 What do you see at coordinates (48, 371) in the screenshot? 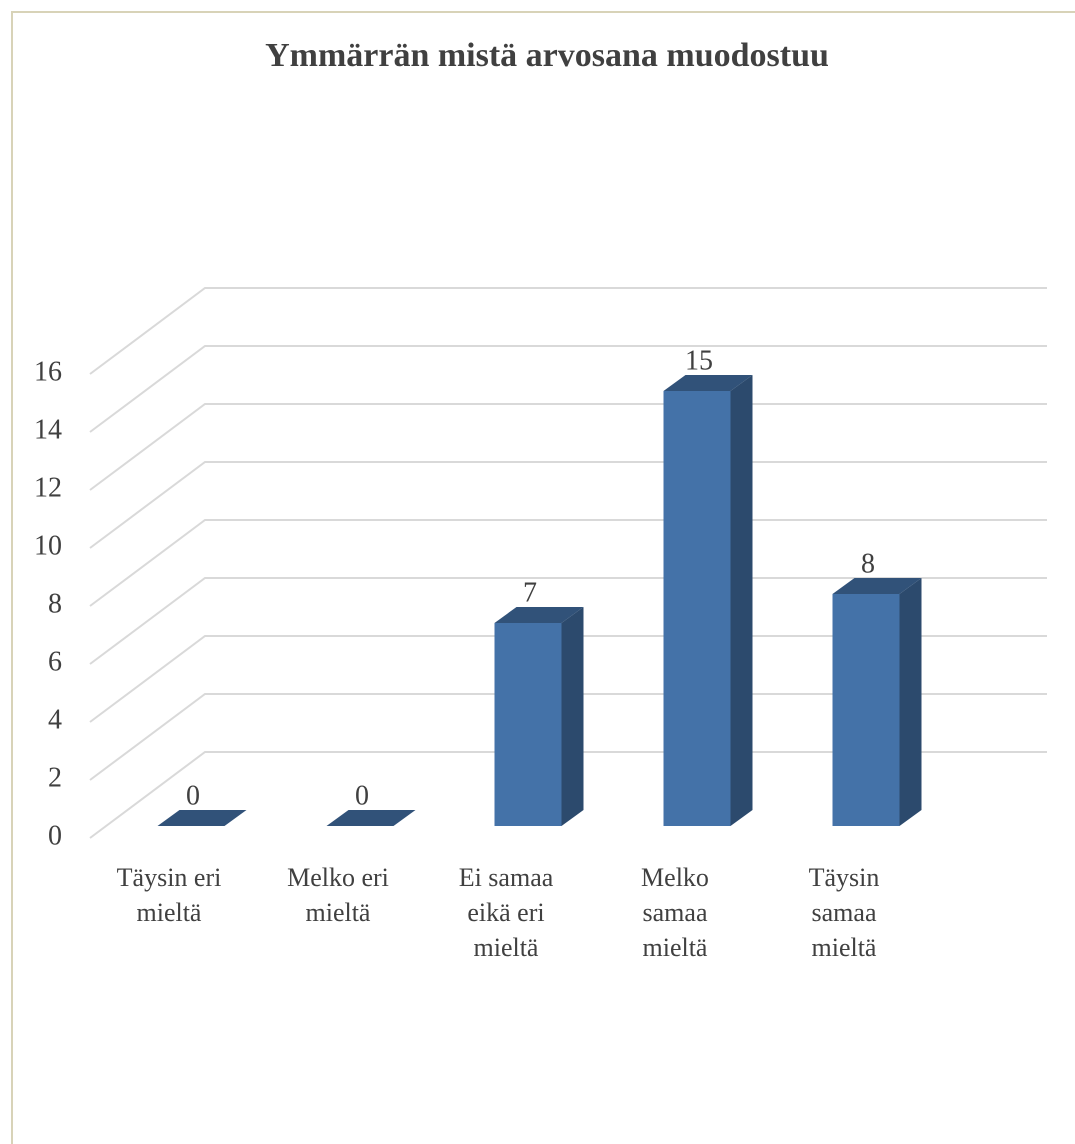
I see `y-tick-label: 16` at bounding box center [48, 371].